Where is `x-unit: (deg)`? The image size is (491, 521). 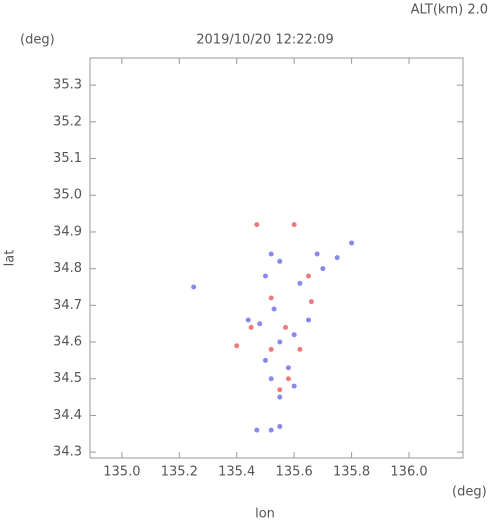
x-unit: (deg) is located at coordinates (469, 492).